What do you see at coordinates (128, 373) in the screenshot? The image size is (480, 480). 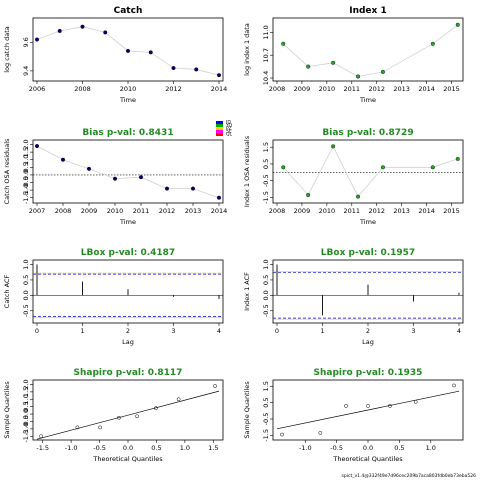 I see `chart-title: Shapiro p-val: 0.8117` at bounding box center [128, 373].